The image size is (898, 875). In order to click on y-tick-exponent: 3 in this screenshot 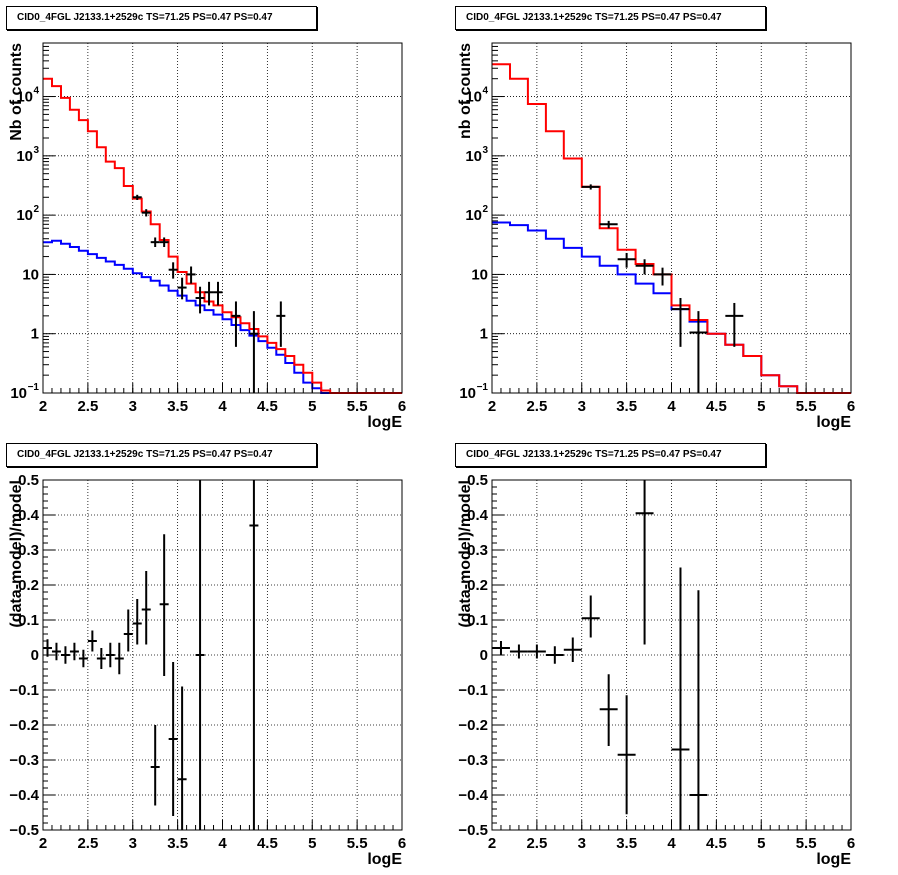, I will do `click(485, 150)`.